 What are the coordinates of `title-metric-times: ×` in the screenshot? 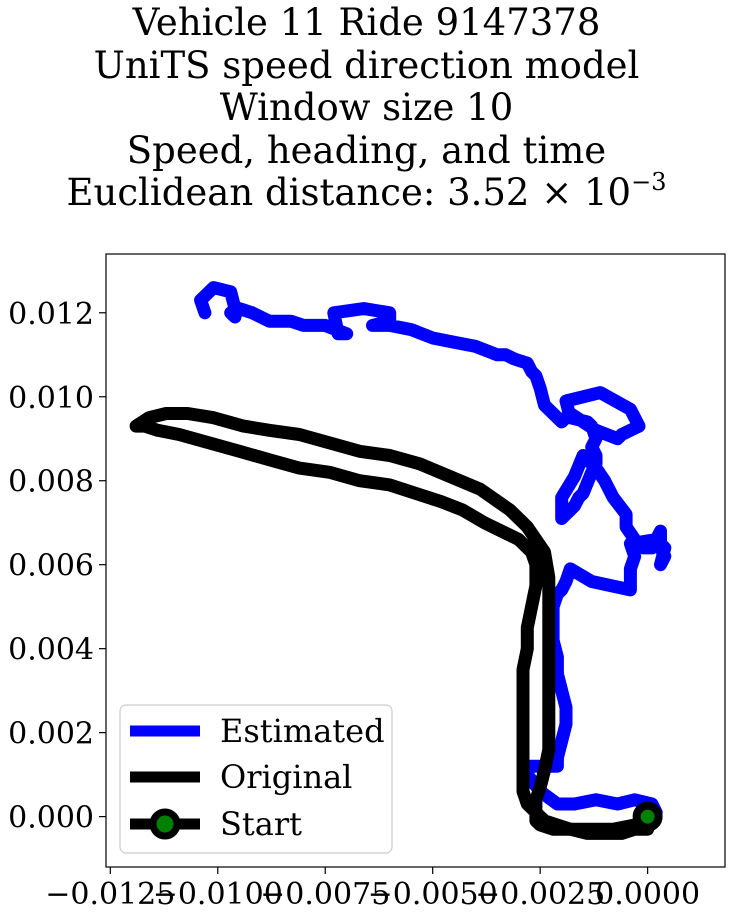 It's located at (557, 192).